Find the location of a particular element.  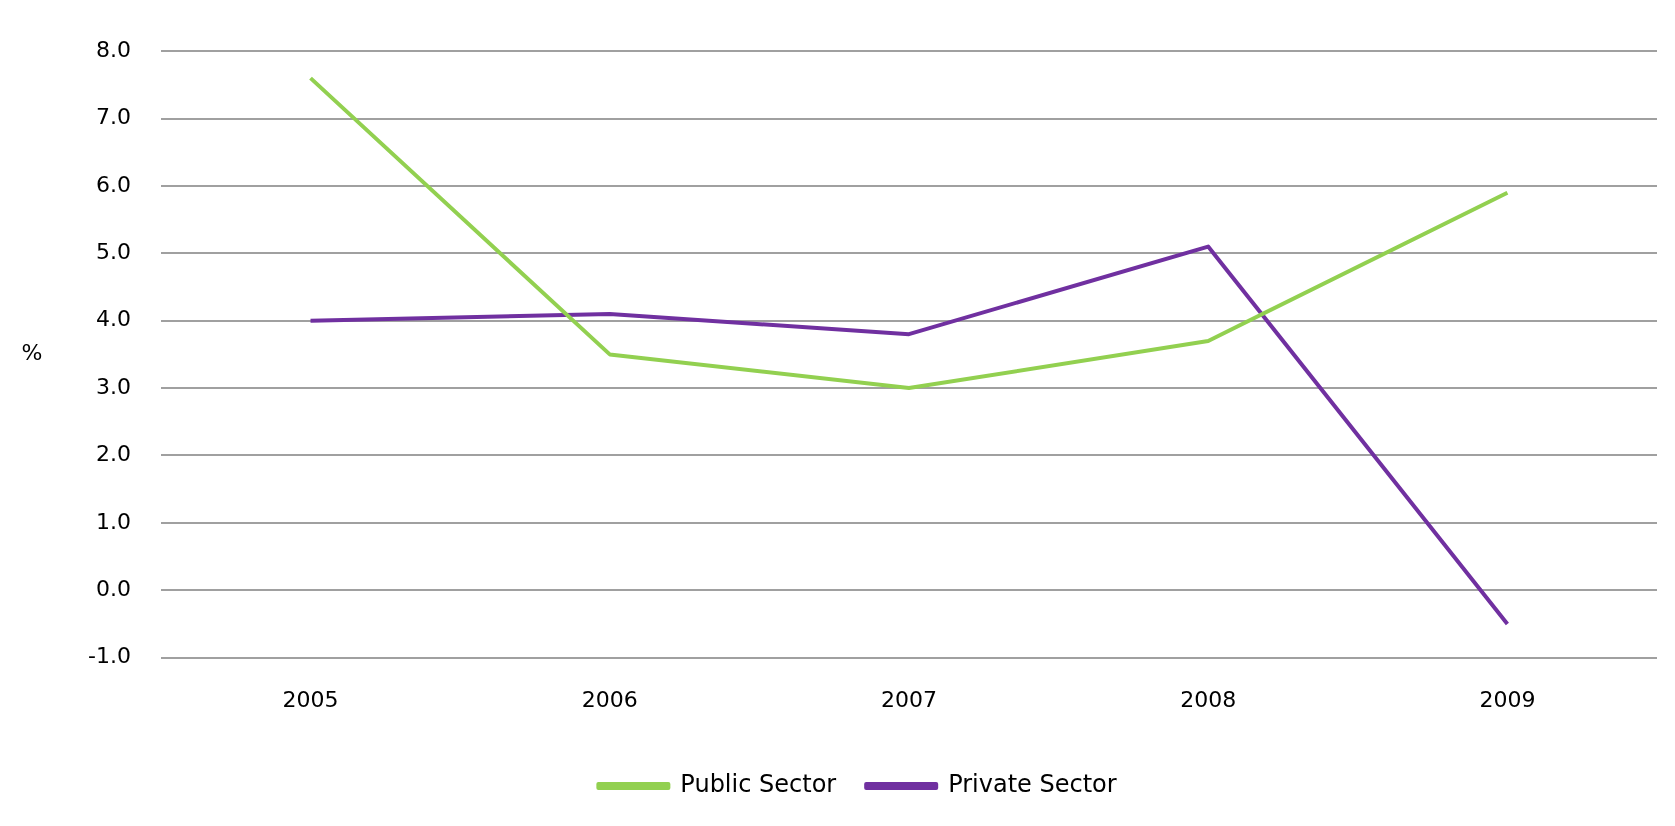

x-tick-label: 2006 is located at coordinates (609, 699).